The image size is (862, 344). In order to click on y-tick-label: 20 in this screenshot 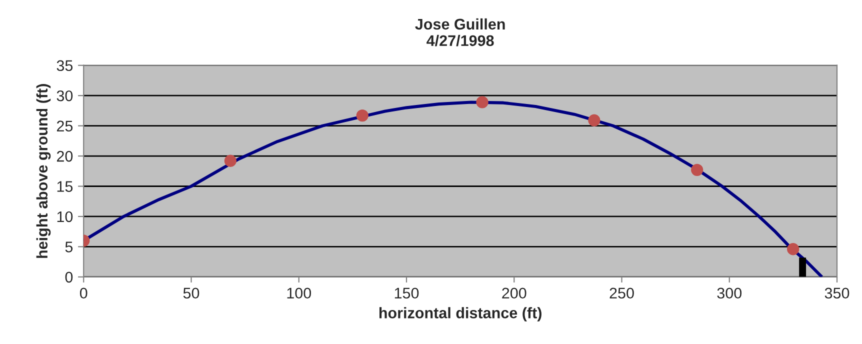, I will do `click(64, 156)`.